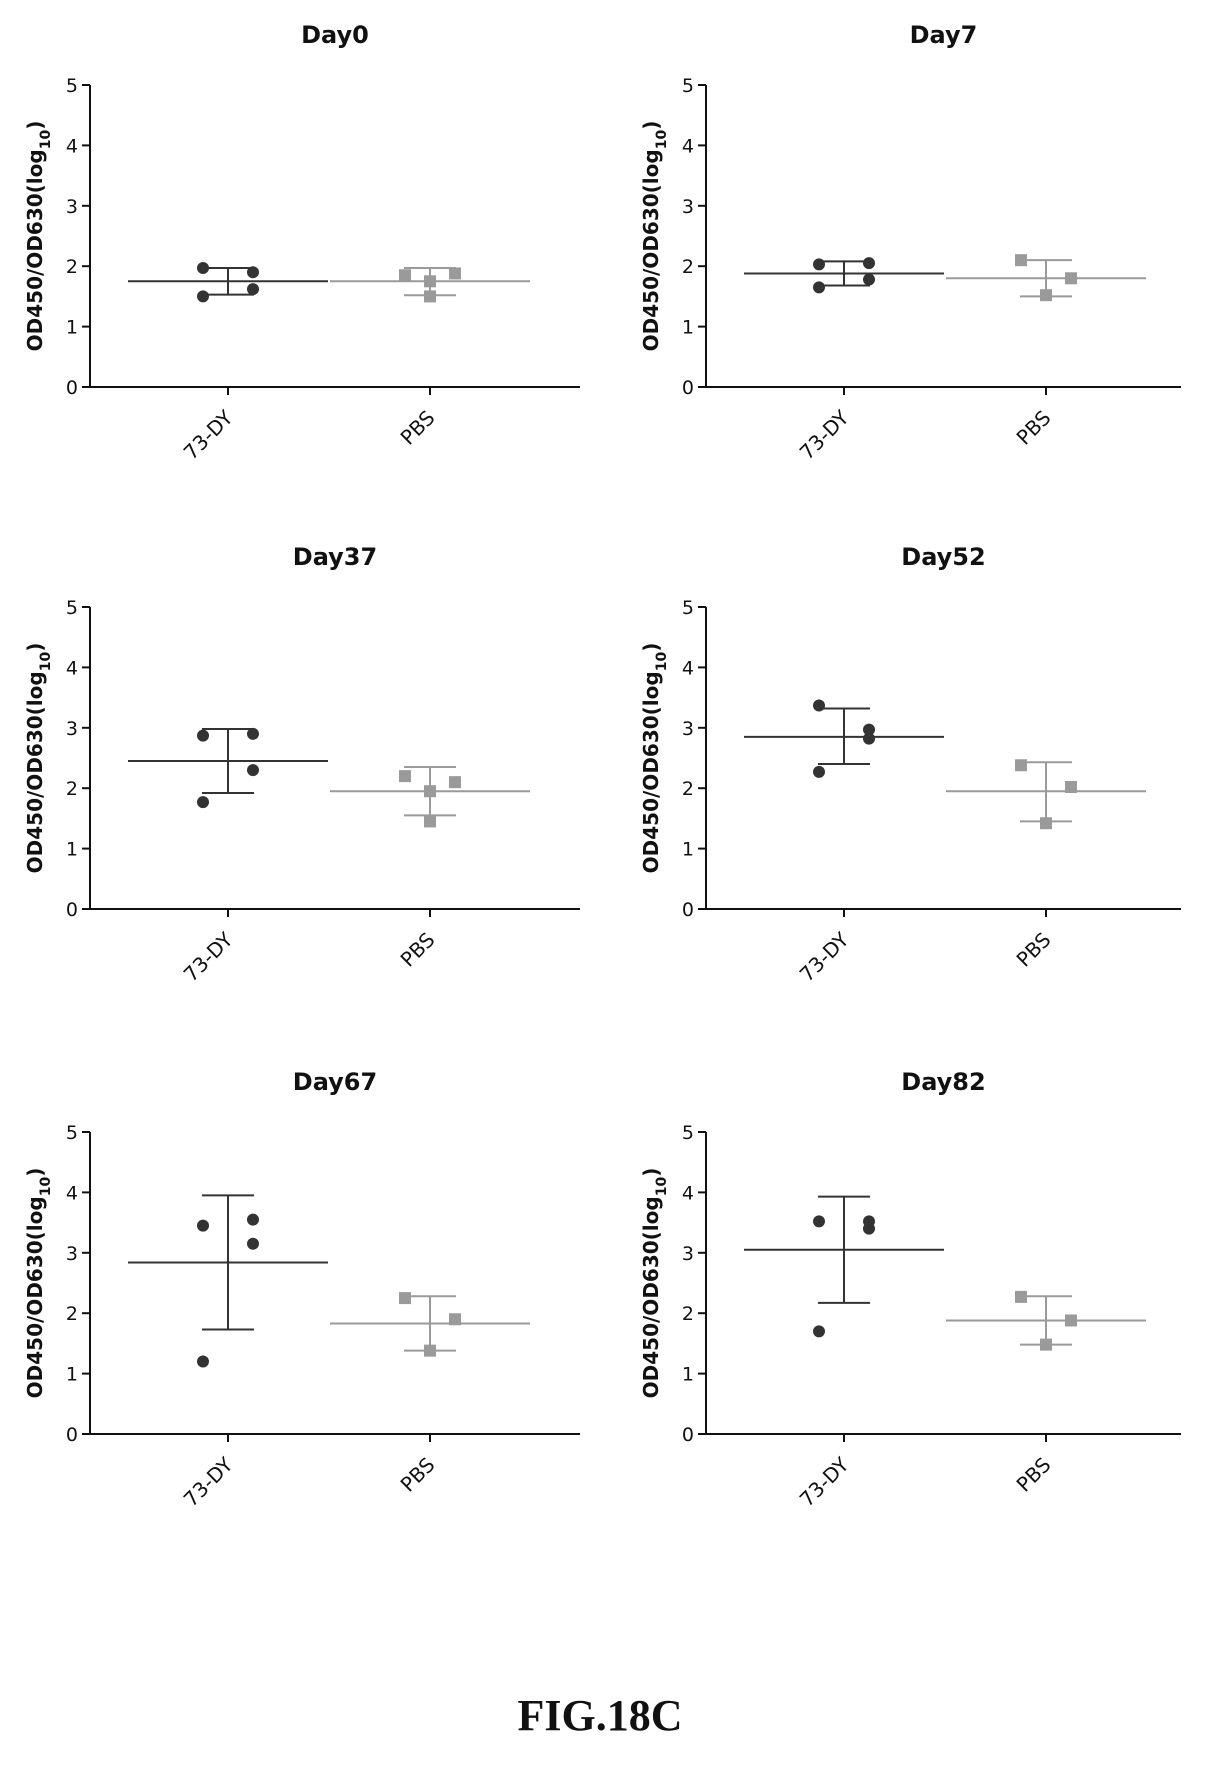  I want to click on panel-title: Day7, so click(944, 35).